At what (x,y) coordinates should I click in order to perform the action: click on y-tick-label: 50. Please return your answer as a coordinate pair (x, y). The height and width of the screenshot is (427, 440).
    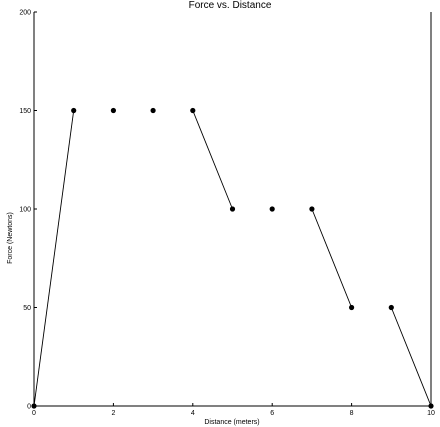
    Looking at the image, I should click on (27, 308).